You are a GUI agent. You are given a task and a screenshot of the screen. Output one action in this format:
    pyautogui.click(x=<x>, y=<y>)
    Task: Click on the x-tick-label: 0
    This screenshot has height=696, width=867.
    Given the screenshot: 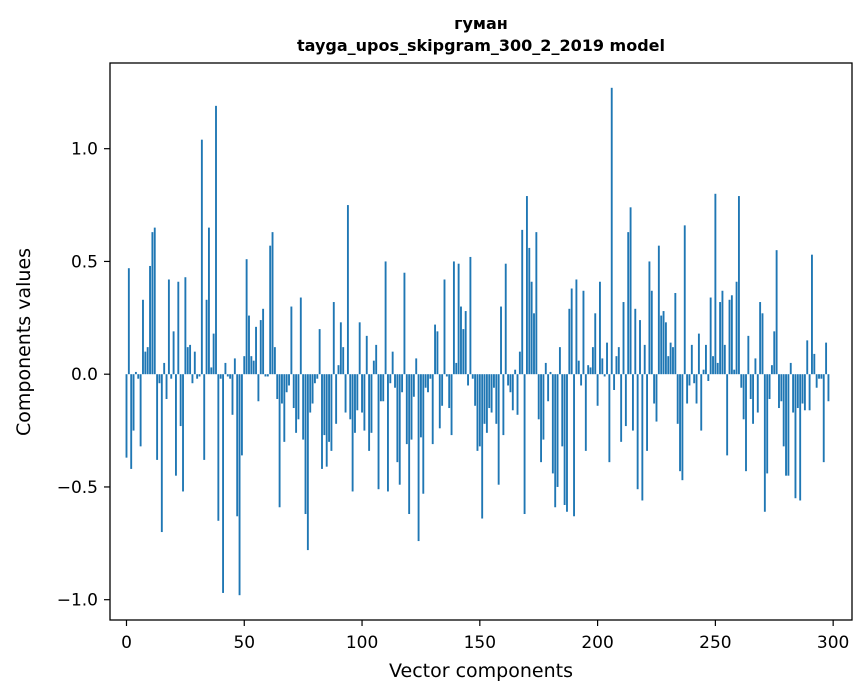 What is the action you would take?
    pyautogui.click(x=126, y=643)
    